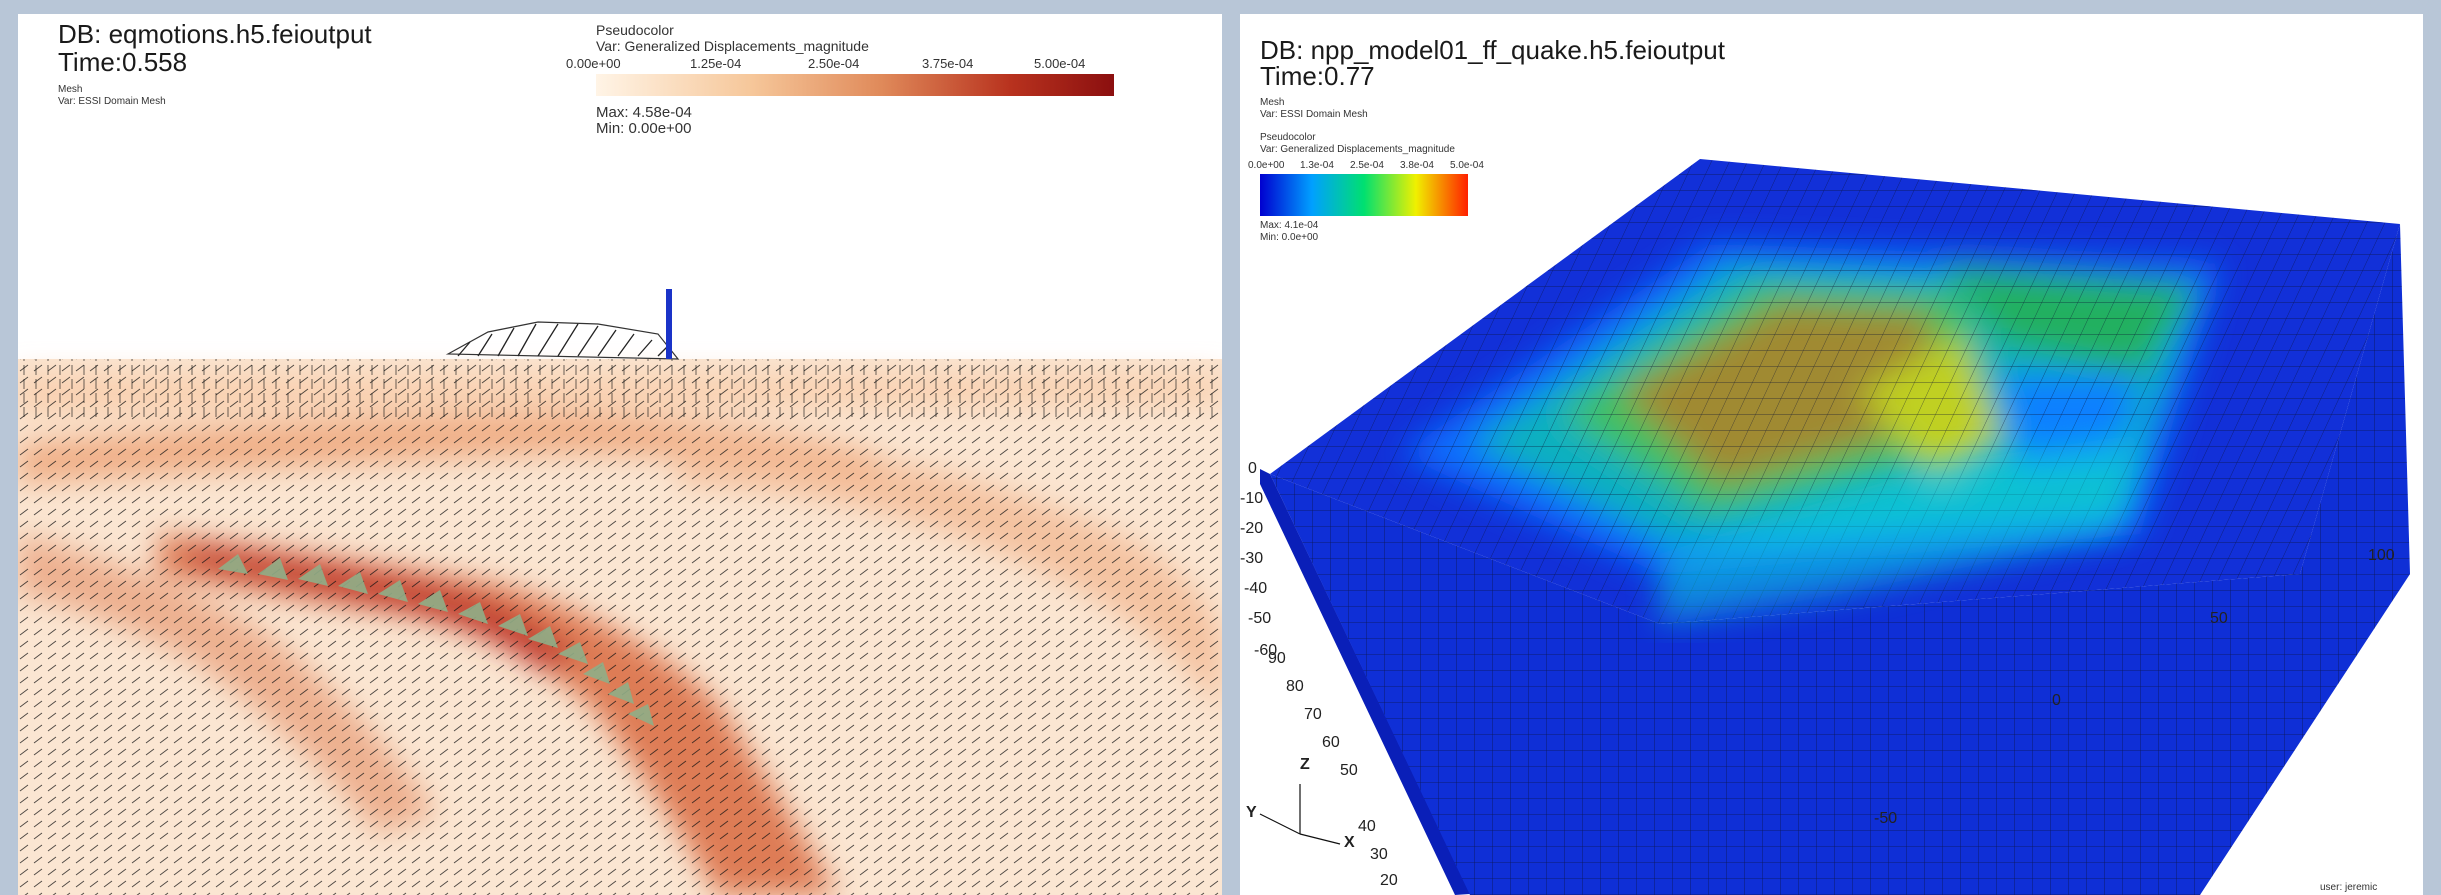  I want to click on left-mesh-label: Mesh, so click(70, 89).